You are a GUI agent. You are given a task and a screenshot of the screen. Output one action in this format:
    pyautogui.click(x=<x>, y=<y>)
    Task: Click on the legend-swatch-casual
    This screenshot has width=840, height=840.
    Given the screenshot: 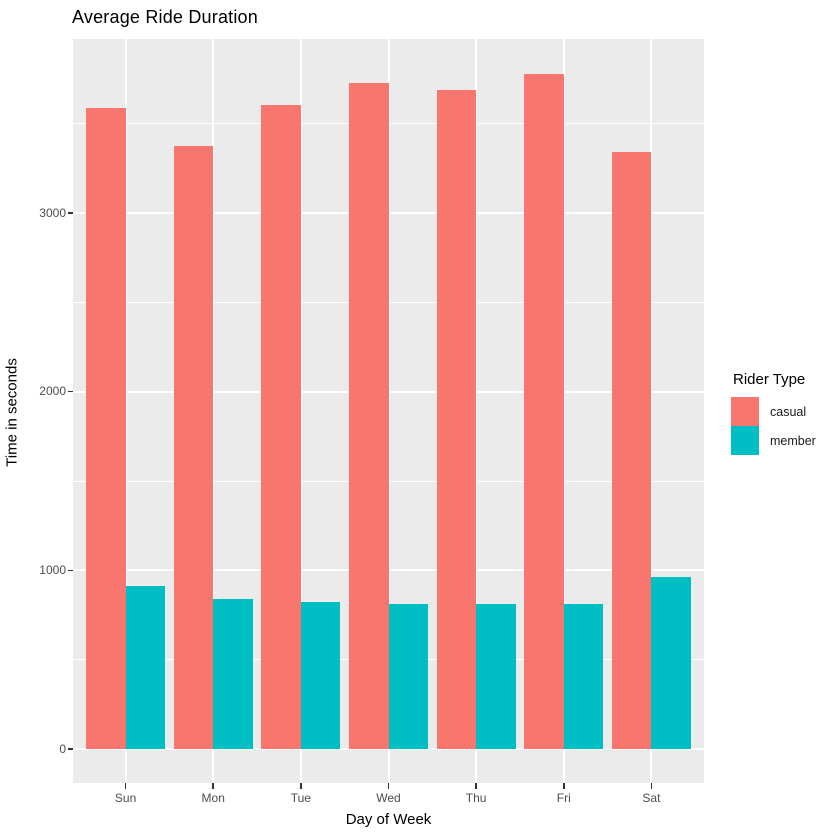 What is the action you would take?
    pyautogui.click(x=745, y=411)
    